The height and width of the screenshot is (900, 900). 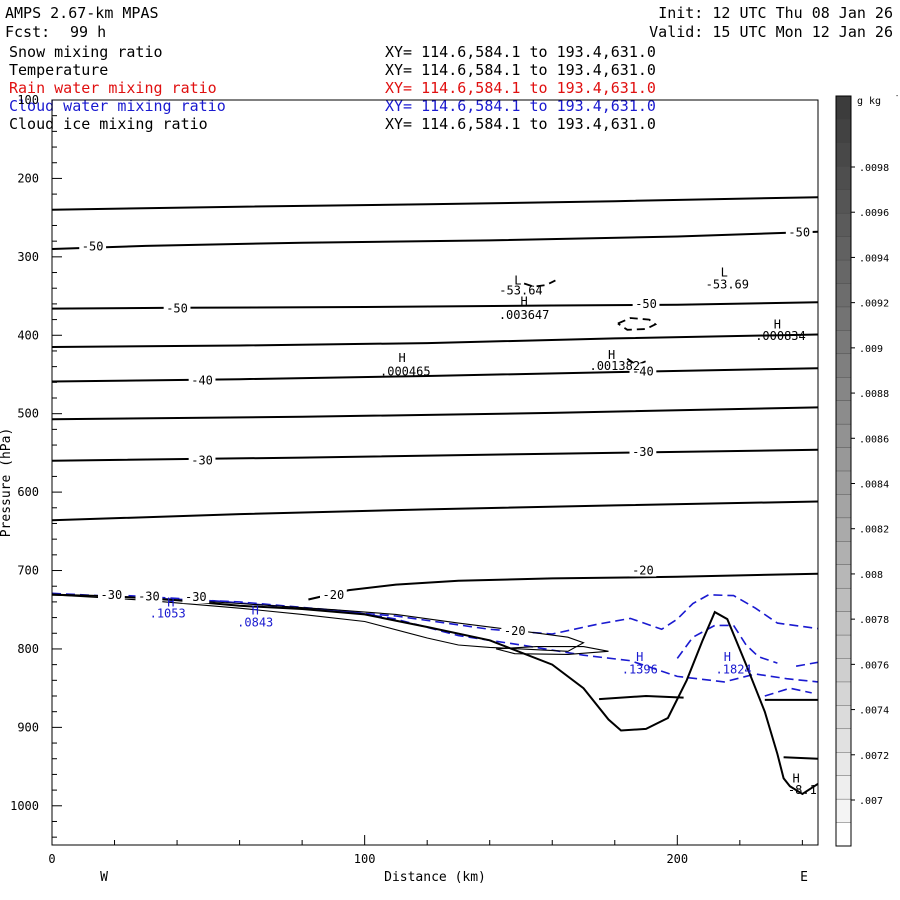 What do you see at coordinates (202, 380) in the screenshot?
I see `temperature-label-group: -40` at bounding box center [202, 380].